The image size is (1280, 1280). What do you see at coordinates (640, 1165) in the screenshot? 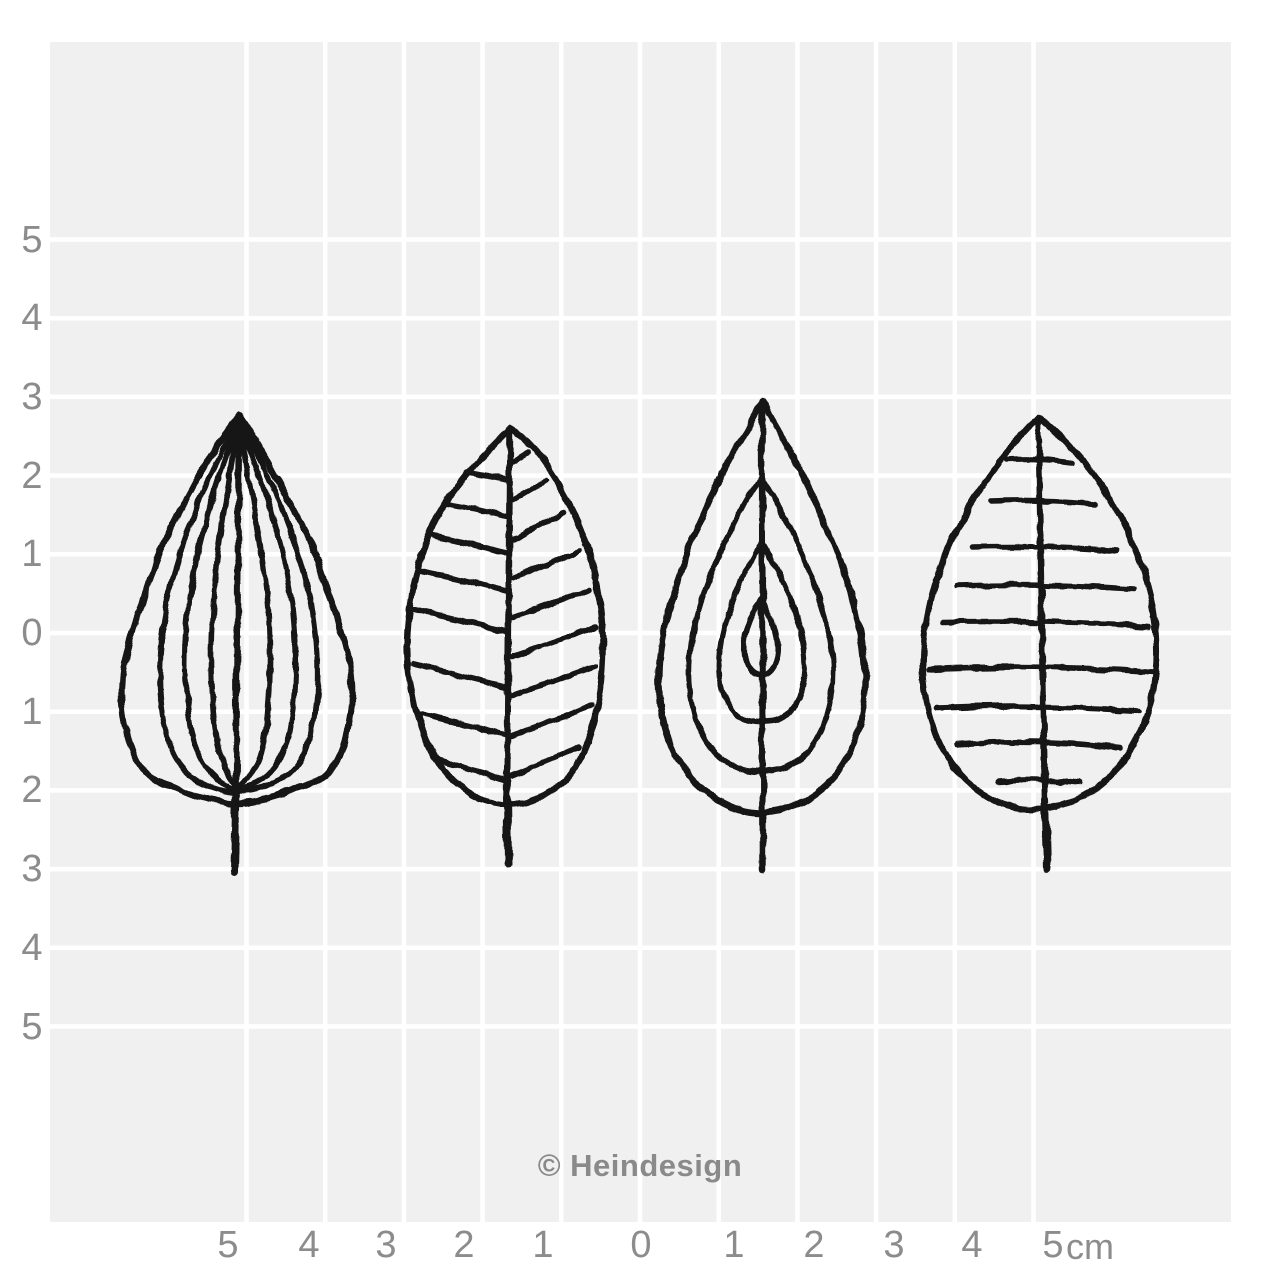
I see `watermark-copyright: © Heindesign` at bounding box center [640, 1165].